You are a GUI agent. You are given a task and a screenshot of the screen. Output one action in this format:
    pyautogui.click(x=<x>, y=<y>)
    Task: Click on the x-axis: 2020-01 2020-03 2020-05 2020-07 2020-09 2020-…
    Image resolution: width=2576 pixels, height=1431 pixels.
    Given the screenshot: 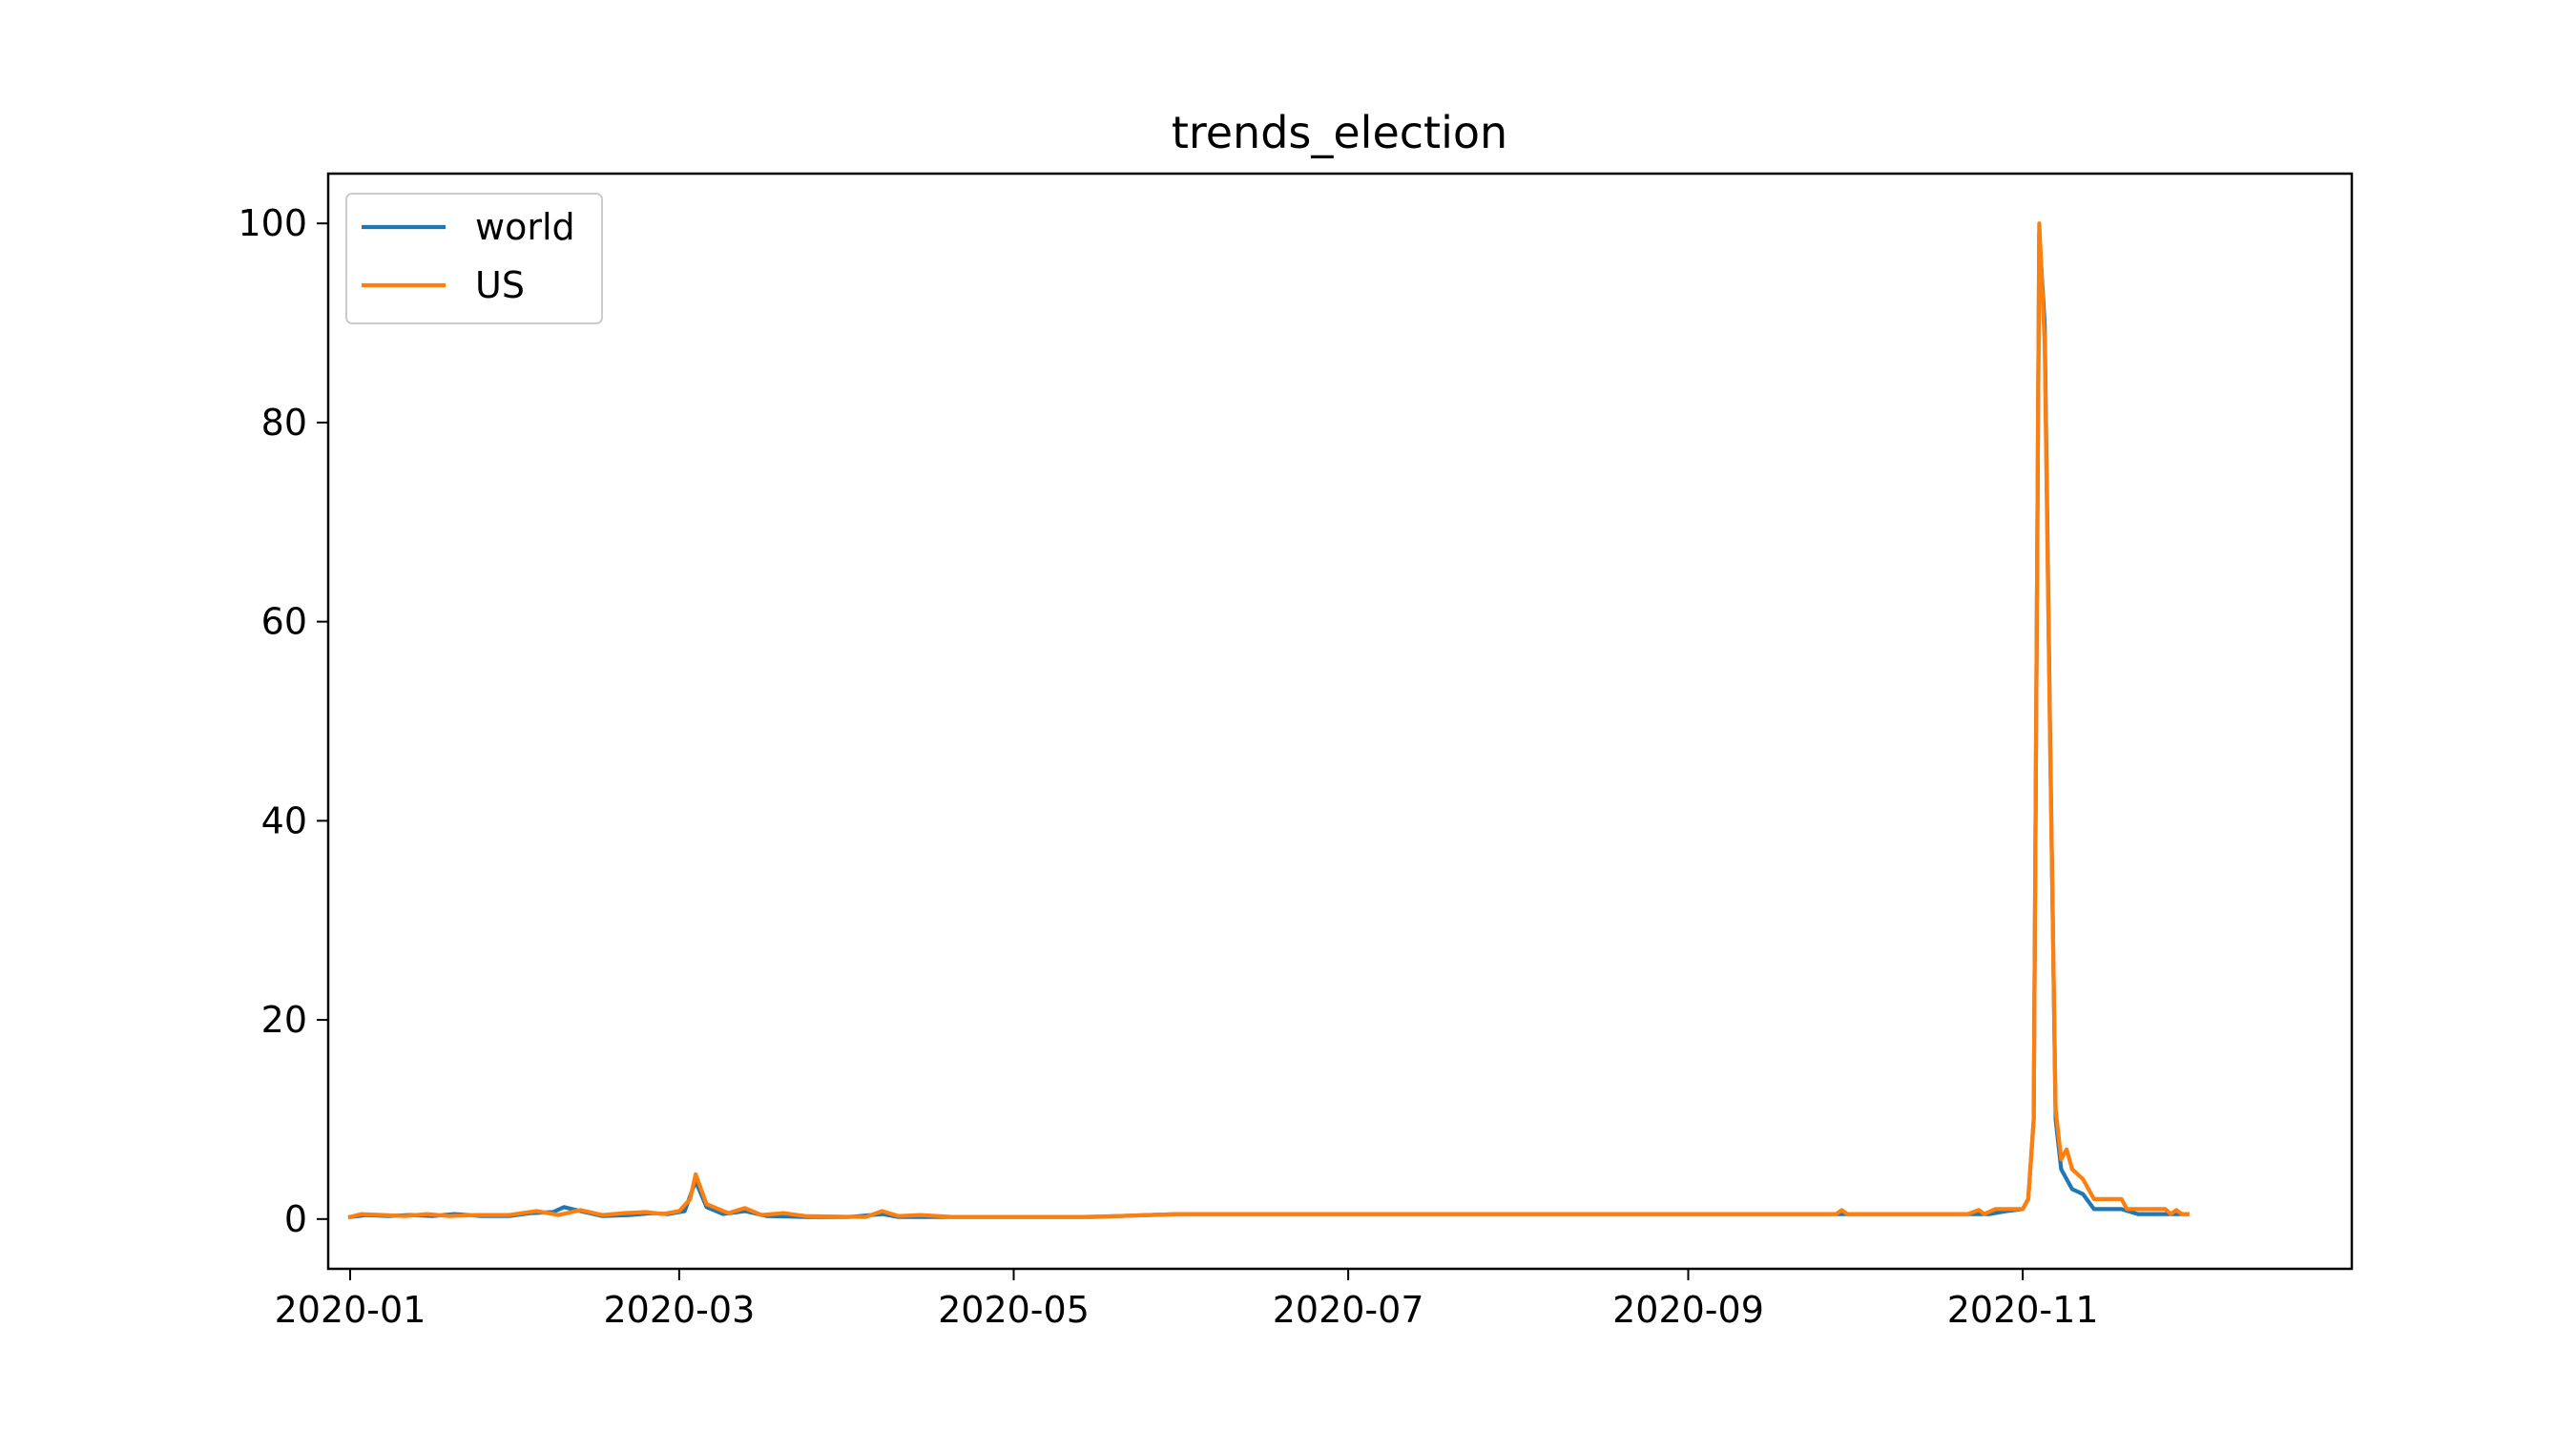 What is the action you would take?
    pyautogui.click(x=1187, y=1300)
    